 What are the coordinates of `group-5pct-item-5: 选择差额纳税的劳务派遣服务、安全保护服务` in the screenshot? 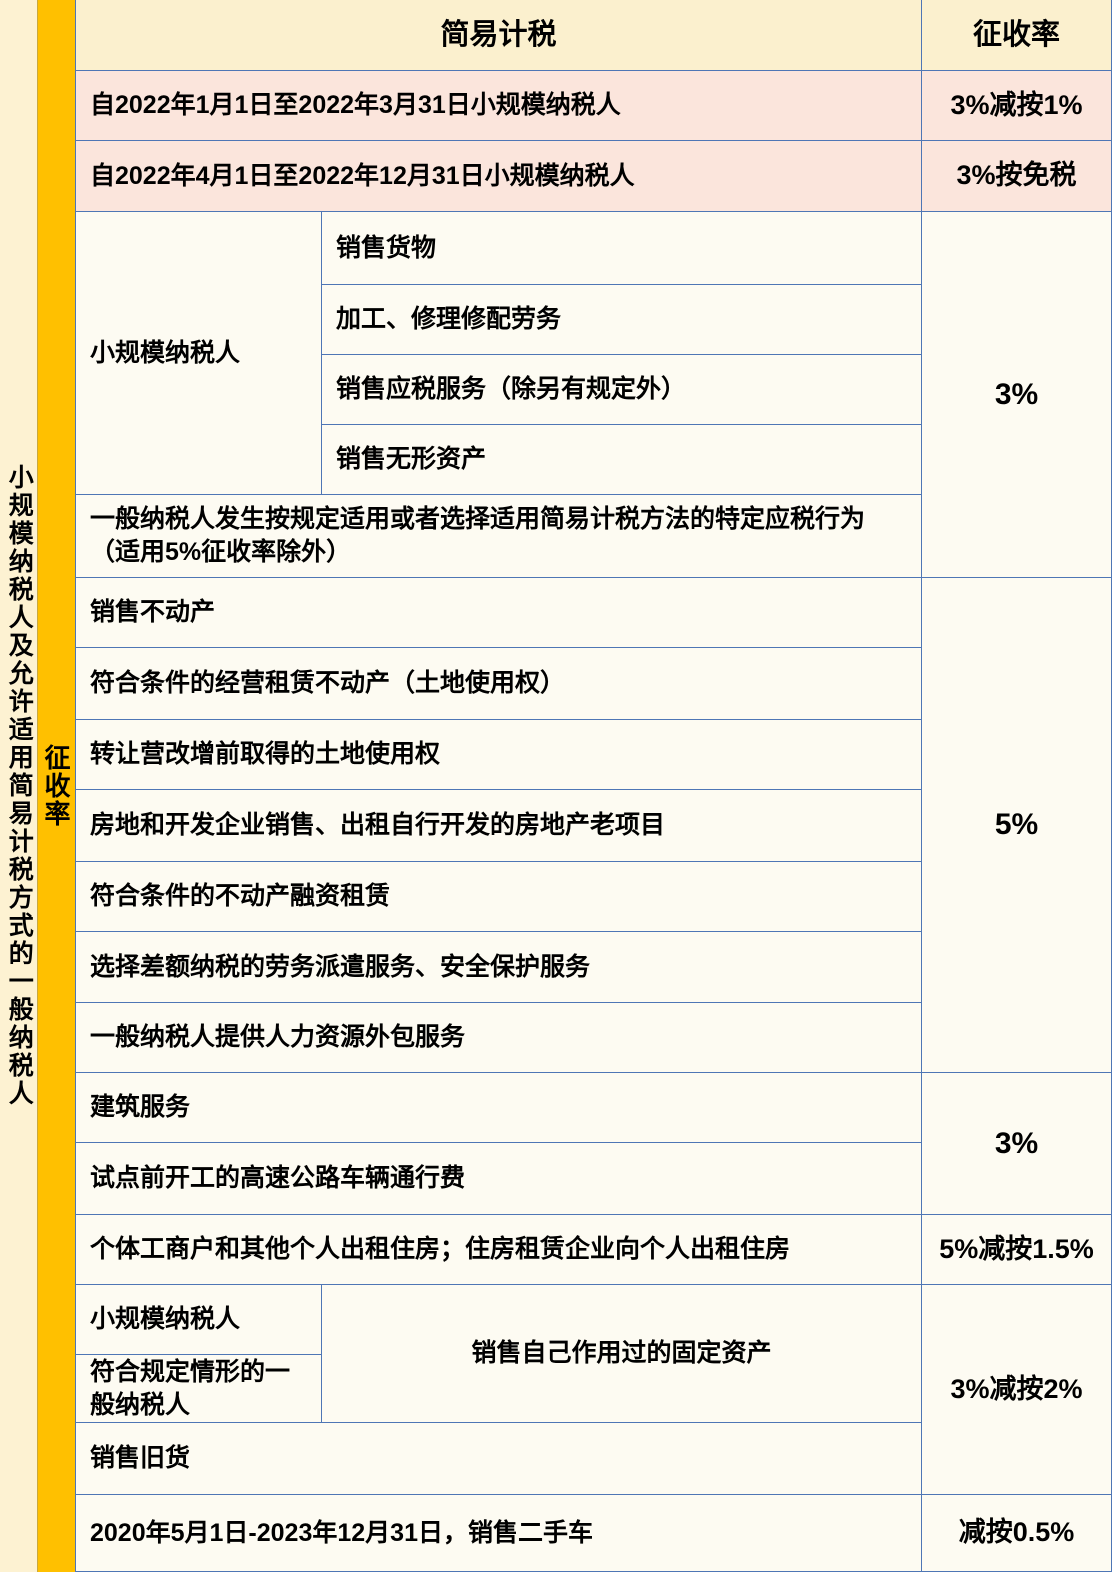 It's located at (499, 967).